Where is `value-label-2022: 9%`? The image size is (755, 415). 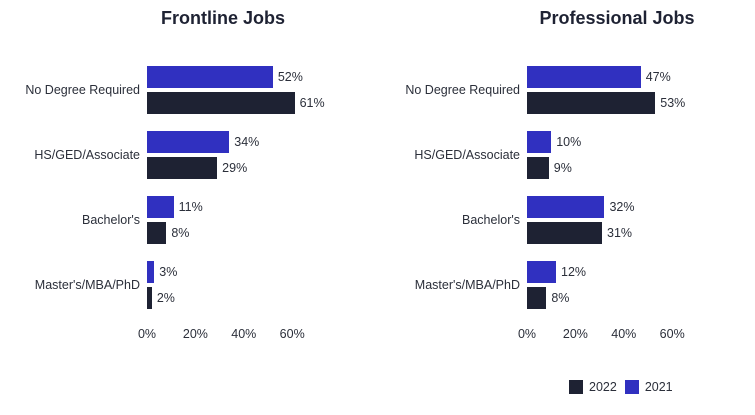
value-label-2022: 9% is located at coordinates (562, 168).